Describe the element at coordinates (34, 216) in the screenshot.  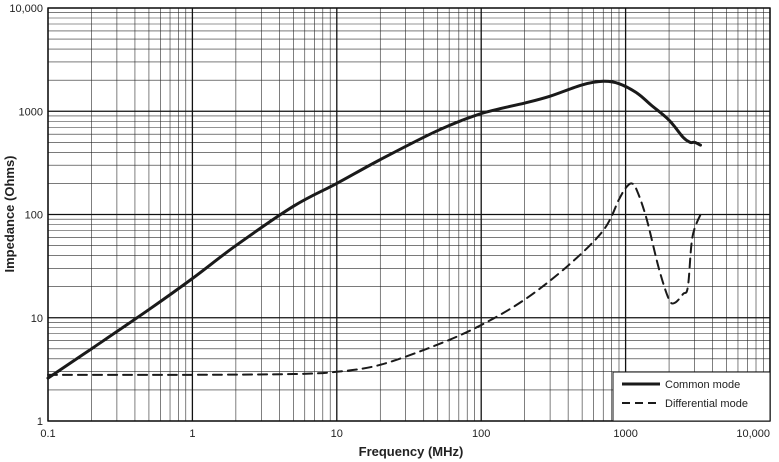
I see `y-tick-label: 100` at that location.